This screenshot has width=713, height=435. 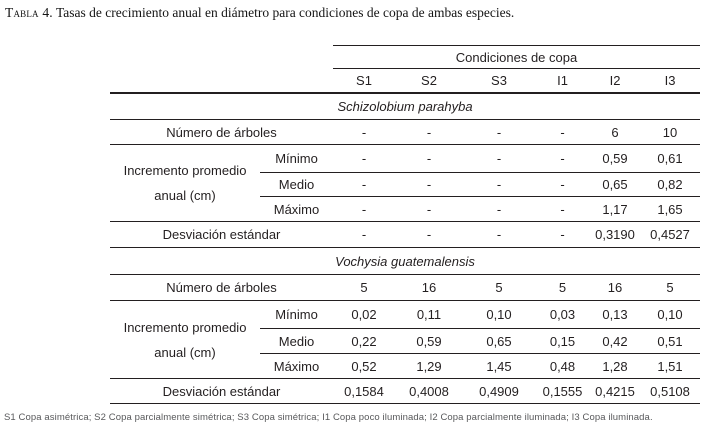 I want to click on value-cell: 1,29, so click(x=429, y=366).